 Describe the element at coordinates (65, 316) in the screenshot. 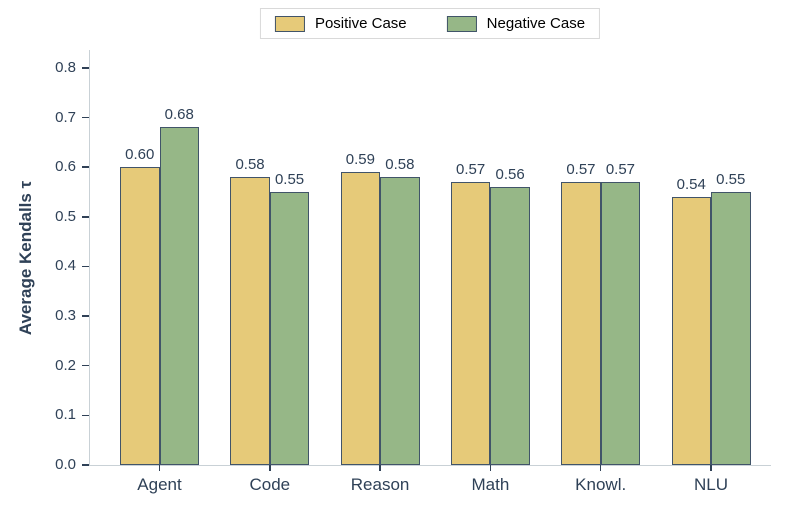

I see `y-tick-label-0-3: 0.3` at that location.